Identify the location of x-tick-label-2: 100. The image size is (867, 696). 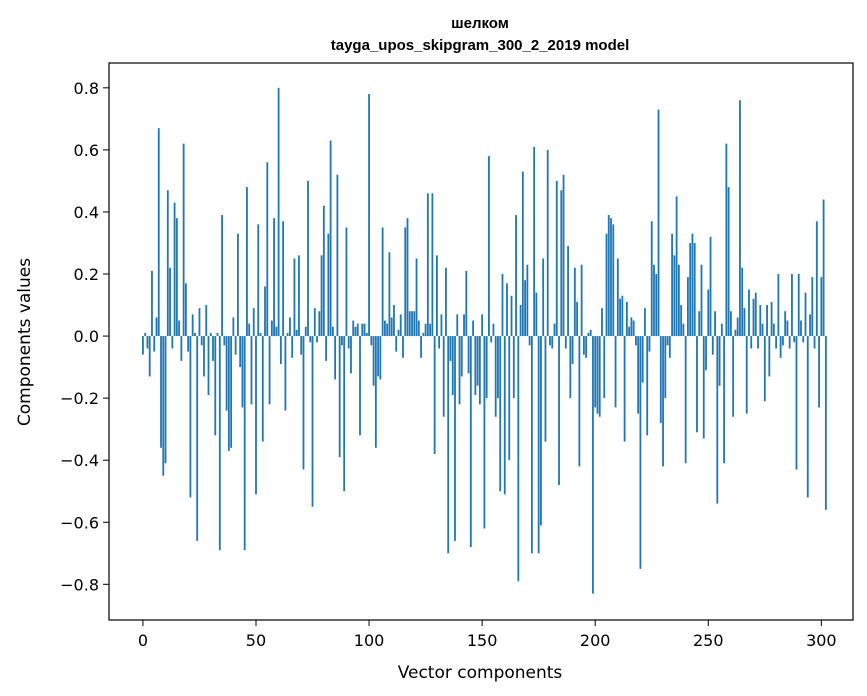
(369, 640).